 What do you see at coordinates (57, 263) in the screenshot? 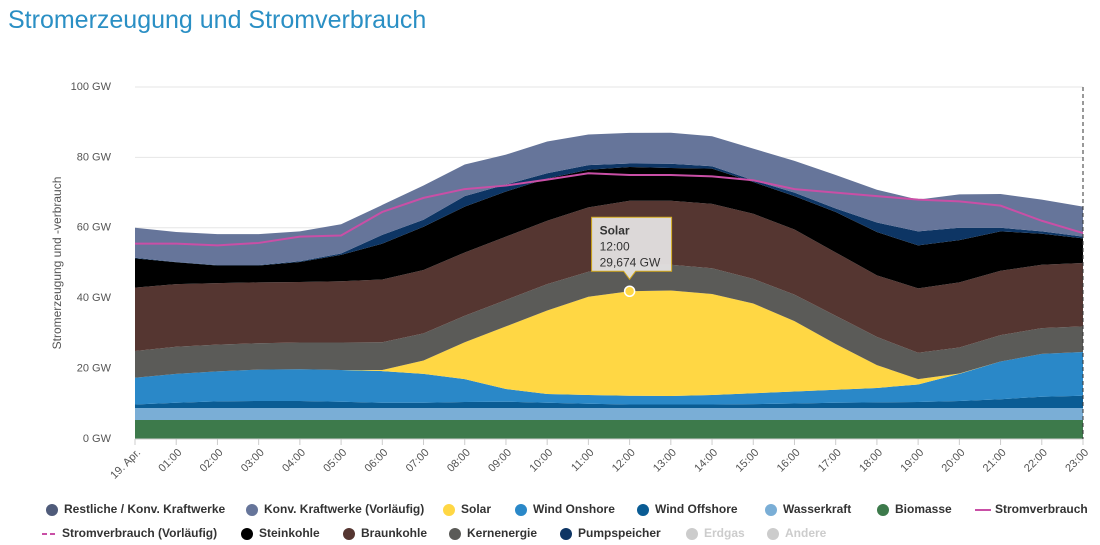
I see `y-axis-label: Stromerzeugung und -verbrauch` at bounding box center [57, 263].